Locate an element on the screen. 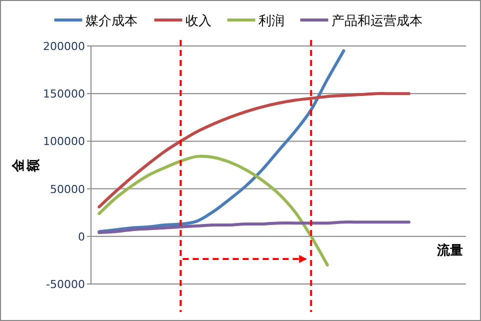 Image resolution: width=481 pixels, height=321 pixels. legend-label: 利润 is located at coordinates (271, 21).